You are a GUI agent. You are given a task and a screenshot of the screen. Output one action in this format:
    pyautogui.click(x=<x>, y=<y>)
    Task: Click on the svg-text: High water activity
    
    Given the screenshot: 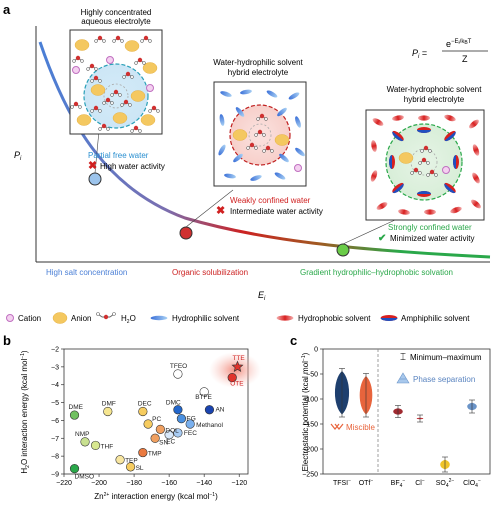 What is the action you would take?
    pyautogui.click(x=132, y=166)
    